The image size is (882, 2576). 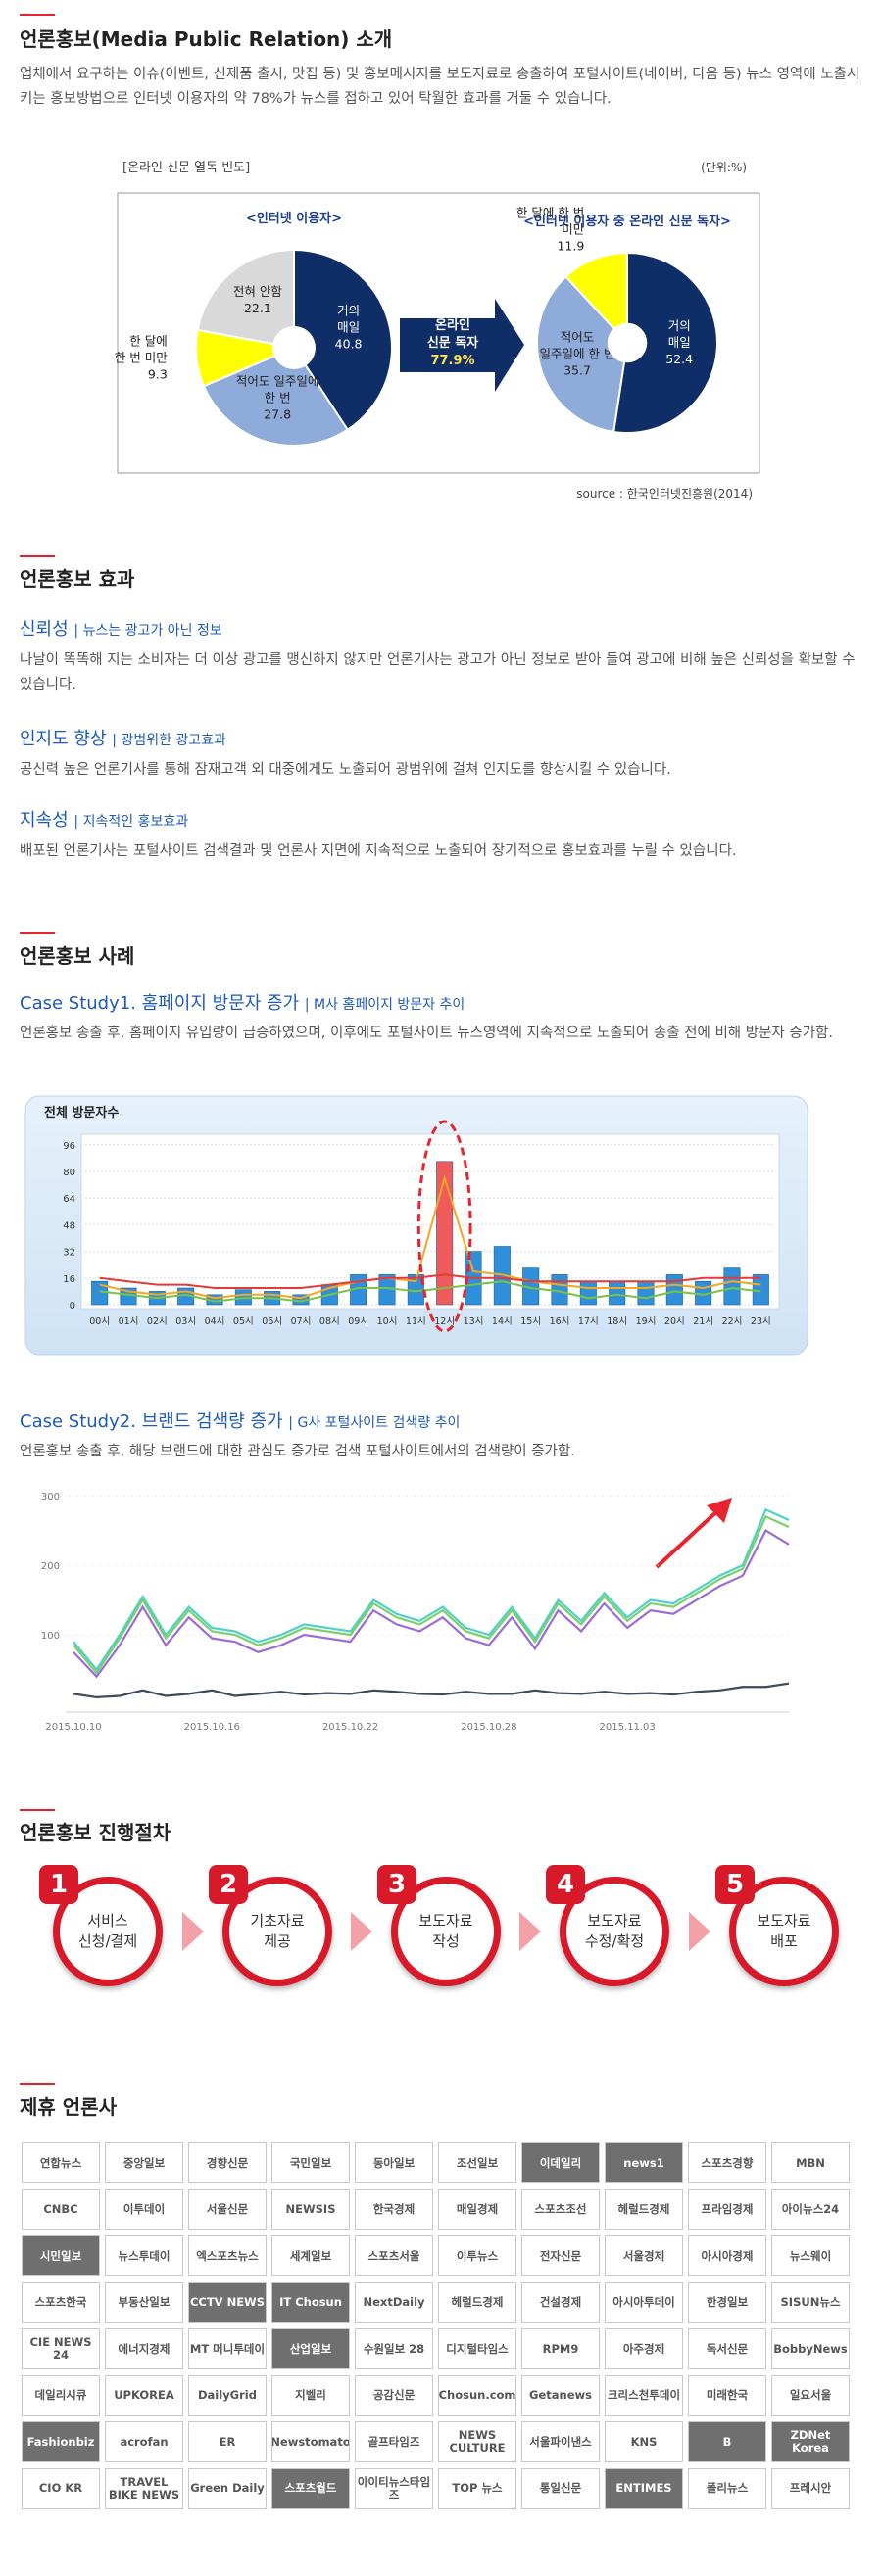 What do you see at coordinates (144, 2256) in the screenshot?
I see `partner-logo: 뉴스투데이` at bounding box center [144, 2256].